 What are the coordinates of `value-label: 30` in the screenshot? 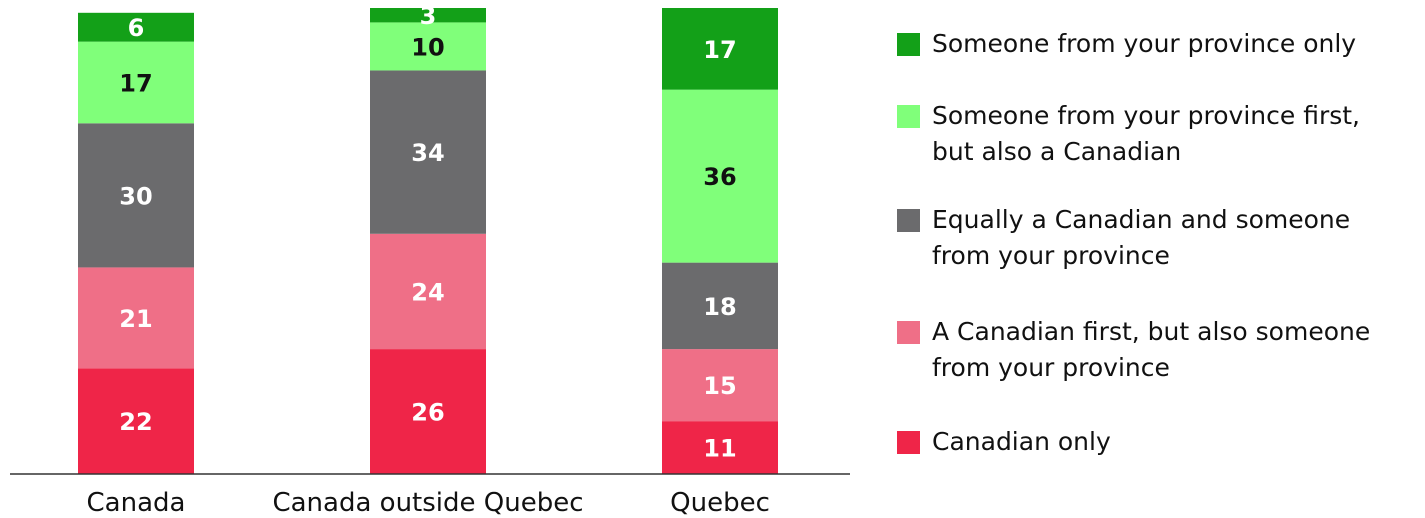 It's located at (135, 196).